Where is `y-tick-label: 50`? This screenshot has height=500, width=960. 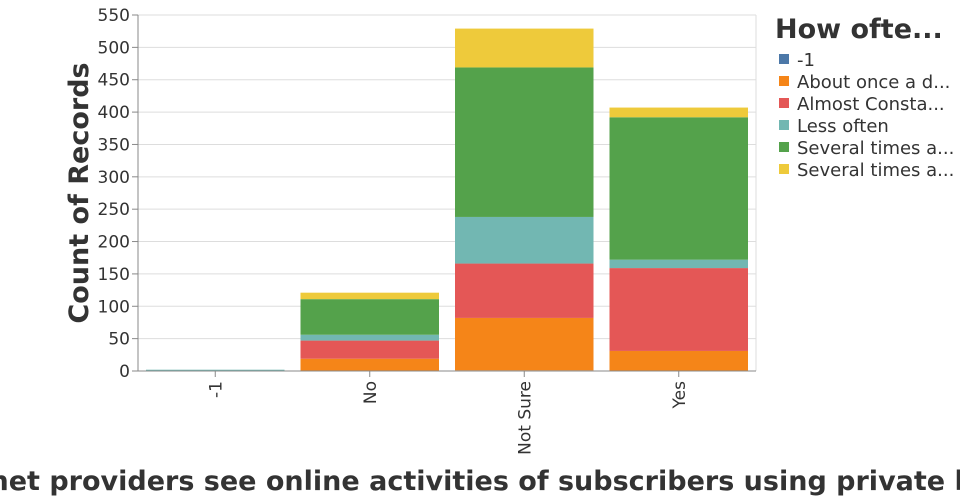 y-tick-label: 50 is located at coordinates (119, 340).